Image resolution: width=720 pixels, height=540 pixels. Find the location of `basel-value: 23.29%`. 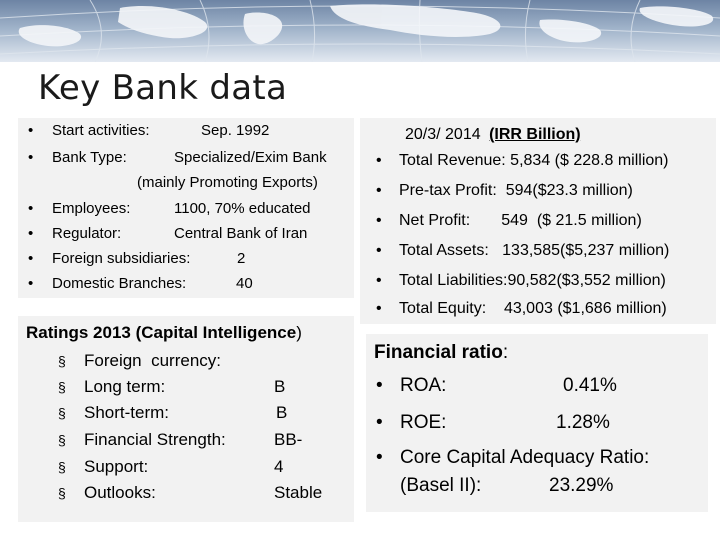

basel-value: 23.29% is located at coordinates (581, 485).